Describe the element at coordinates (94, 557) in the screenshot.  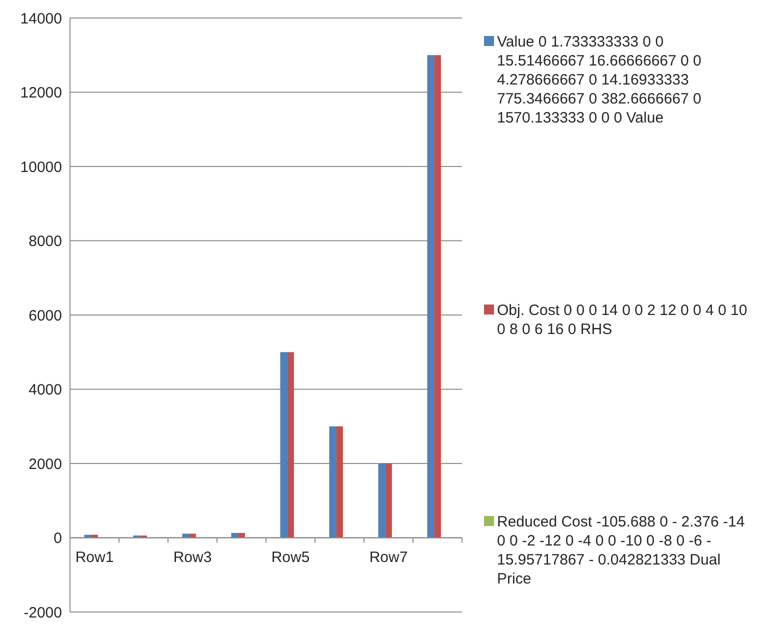
I see `x-tick-label: Row1` at that location.